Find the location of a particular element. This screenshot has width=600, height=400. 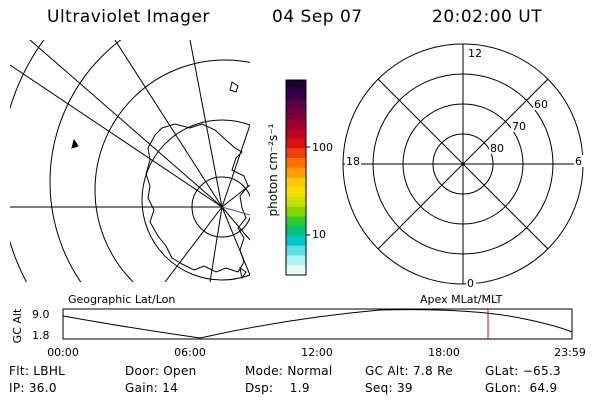

colorbar-tick-100: 100 is located at coordinates (322, 147).